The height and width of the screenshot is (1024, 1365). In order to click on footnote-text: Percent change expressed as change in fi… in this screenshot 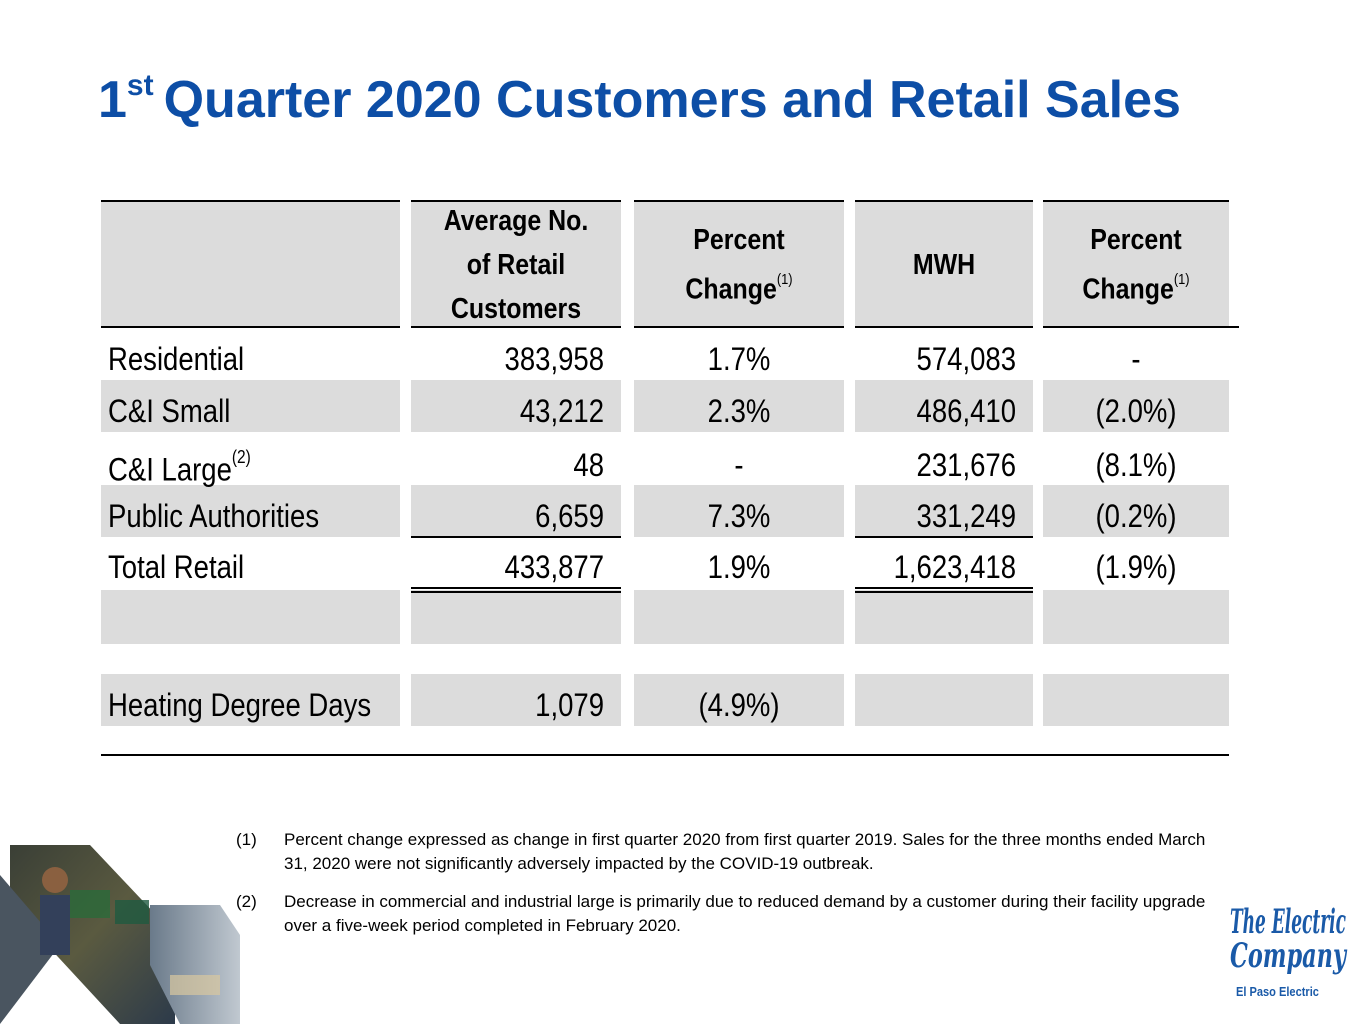, I will do `click(745, 851)`.